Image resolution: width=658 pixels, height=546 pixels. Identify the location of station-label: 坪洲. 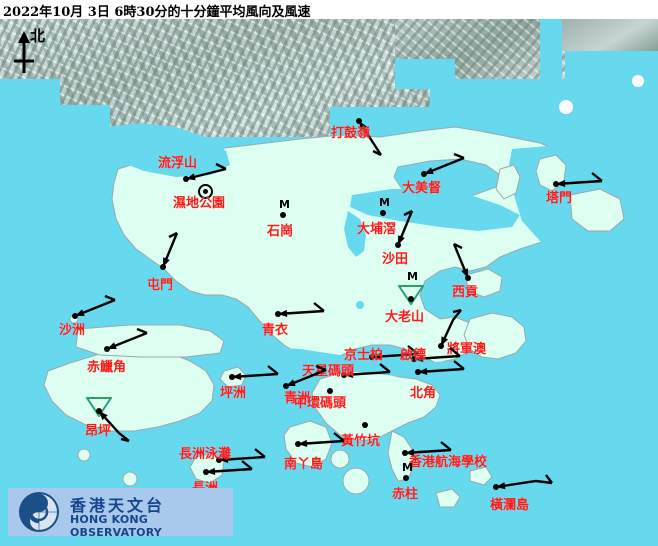
(233, 393).